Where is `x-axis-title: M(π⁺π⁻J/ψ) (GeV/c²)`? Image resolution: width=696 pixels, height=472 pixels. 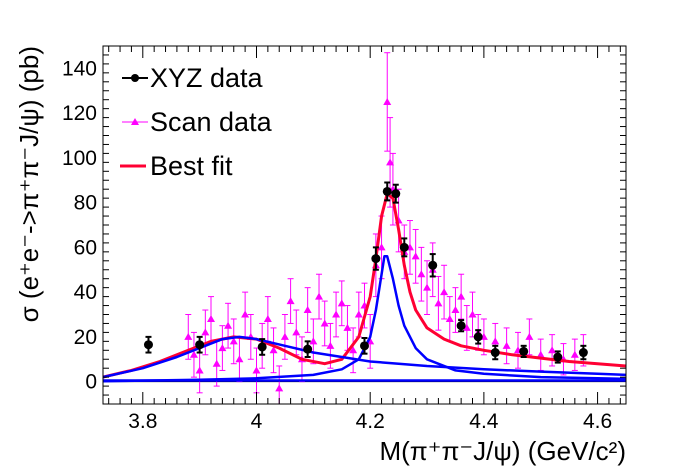
x-axis-title: M(π⁺π⁻J/ψ) (GeV/c²) is located at coordinates (502, 451).